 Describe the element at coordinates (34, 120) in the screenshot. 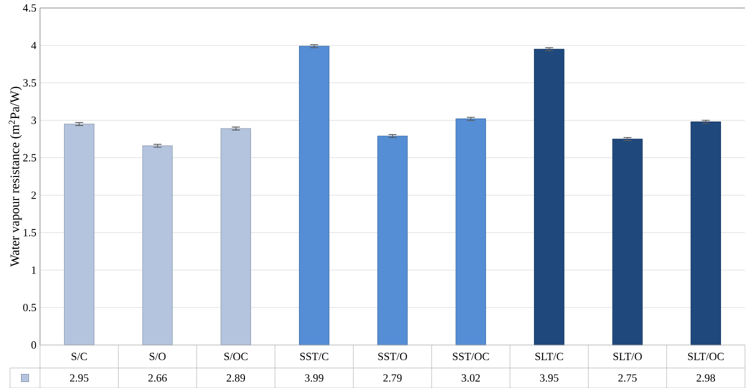

I see `y-tick-label: 3` at that location.